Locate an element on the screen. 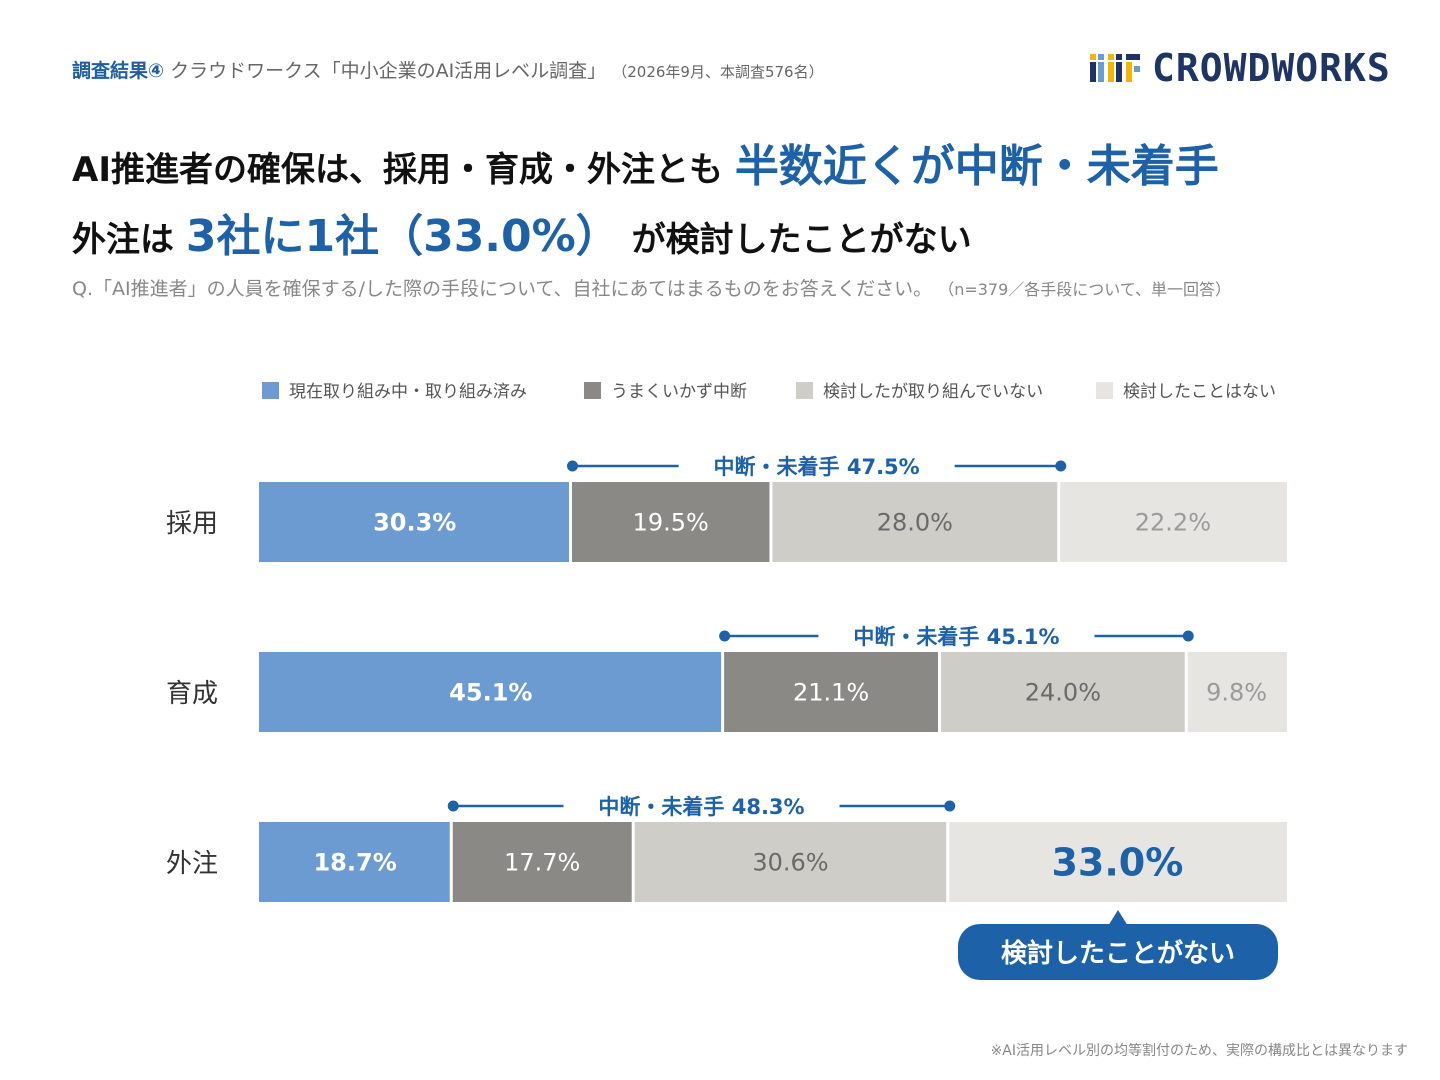  value-label: 28.0% is located at coordinates (915, 523).